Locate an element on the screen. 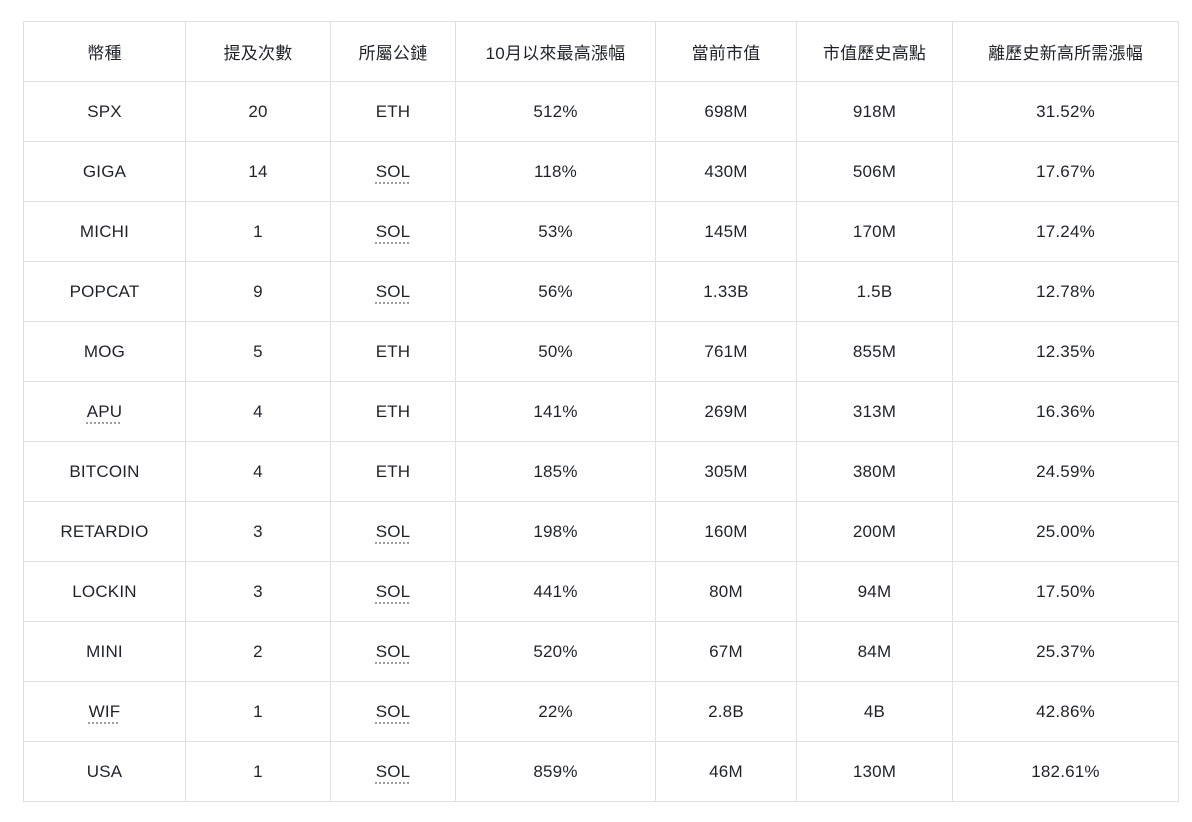 The image size is (1192, 822). cell-max_gain_since_oct: 859% is located at coordinates (555, 771).